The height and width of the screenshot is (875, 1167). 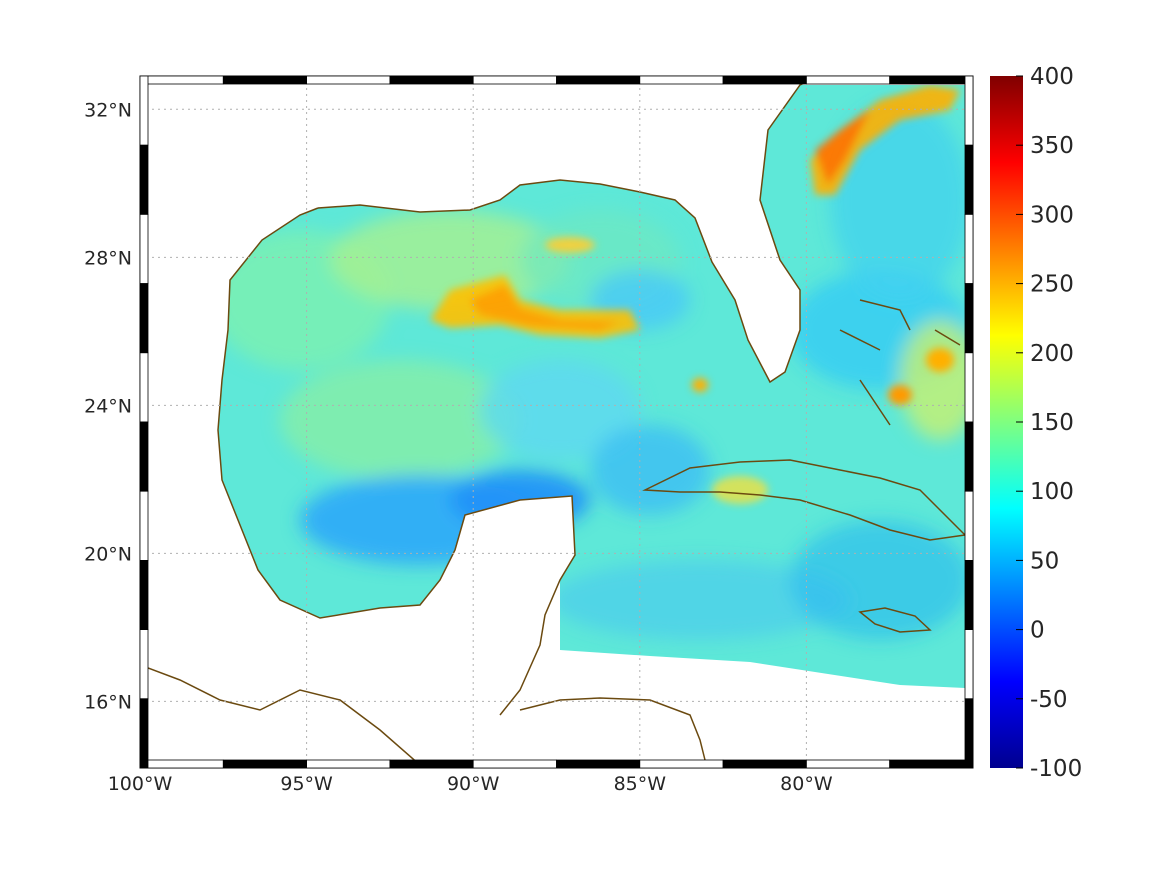 What do you see at coordinates (283, 714) in the screenshot?
I see `central-america-coast` at bounding box center [283, 714].